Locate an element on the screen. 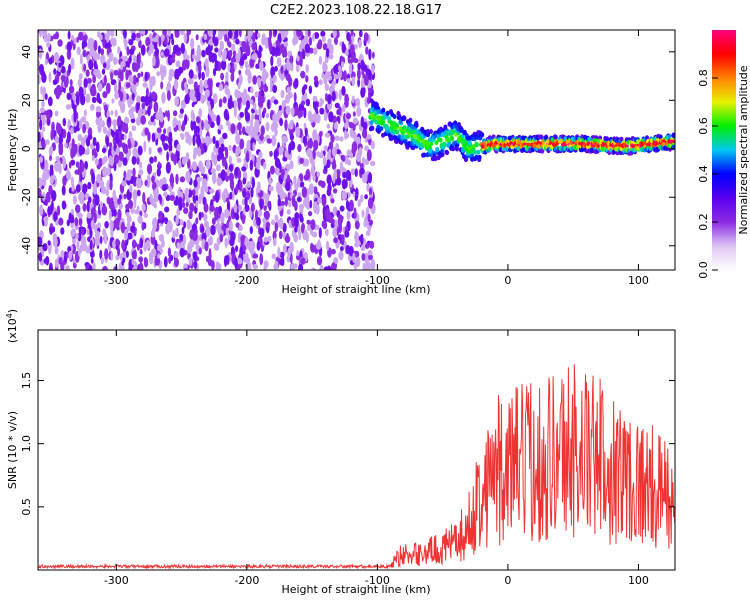  x-tick-label: 100 is located at coordinates (638, 280).